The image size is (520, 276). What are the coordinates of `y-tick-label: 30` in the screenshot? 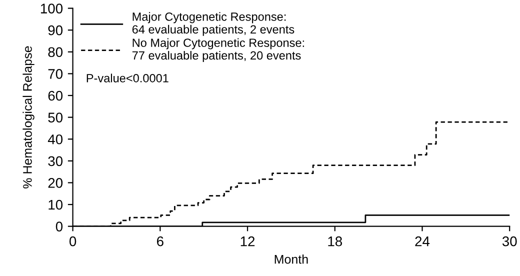 It's located at (55, 161).